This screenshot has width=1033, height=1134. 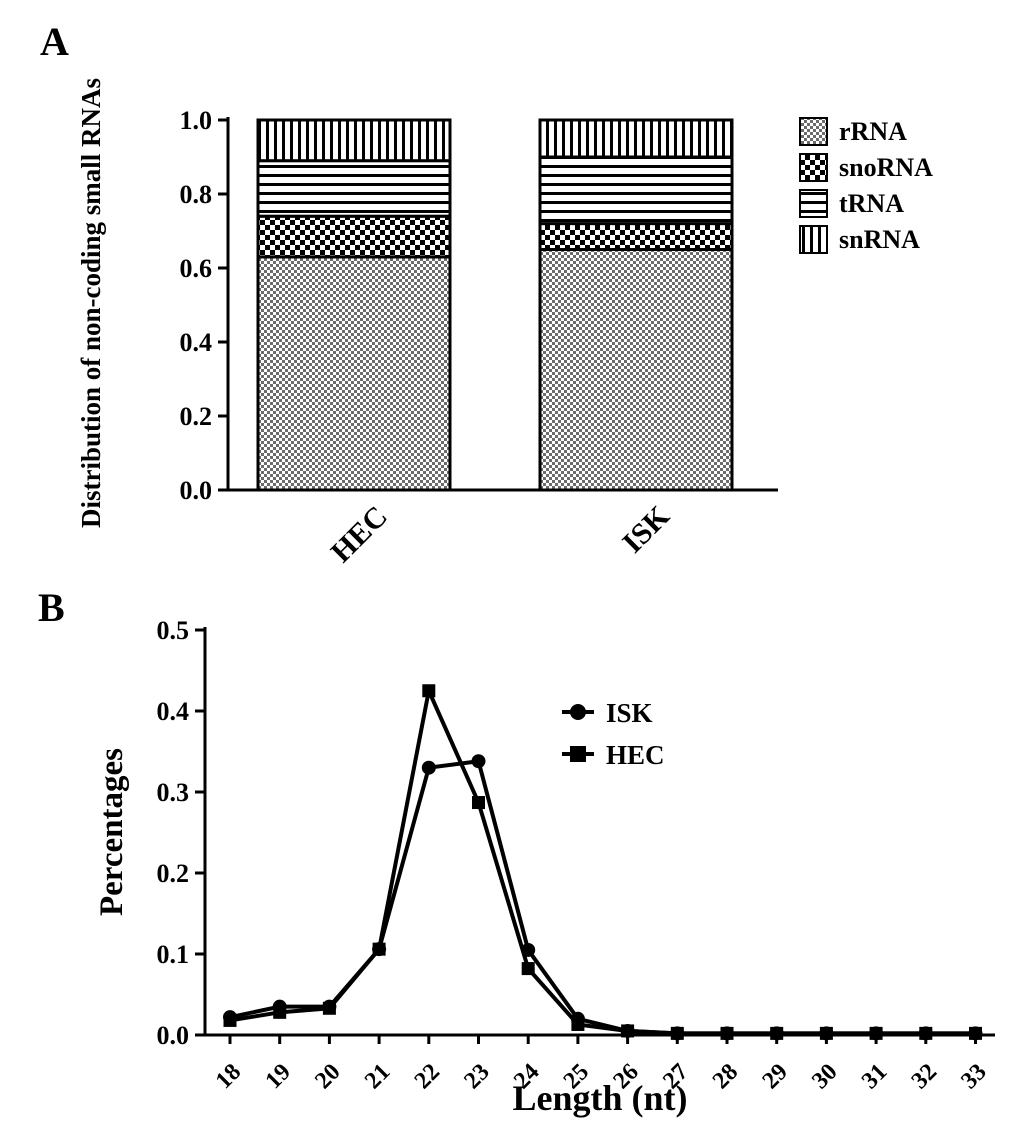 I want to click on legend-swatch-snRNA, so click(x=813, y=239).